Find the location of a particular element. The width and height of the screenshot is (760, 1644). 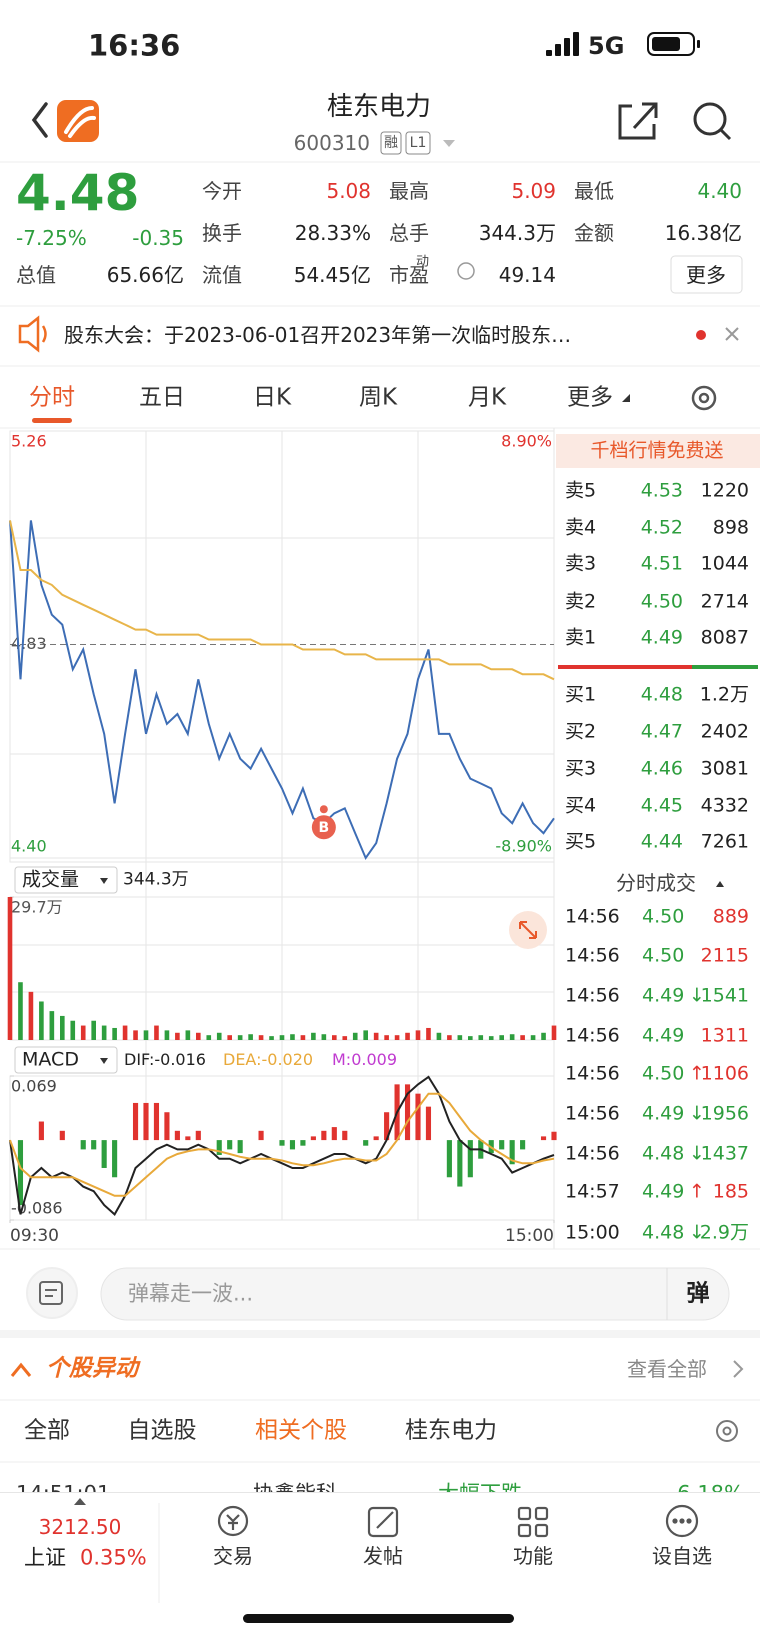

trade-direction: ↓ is located at coordinates (697, 1153).